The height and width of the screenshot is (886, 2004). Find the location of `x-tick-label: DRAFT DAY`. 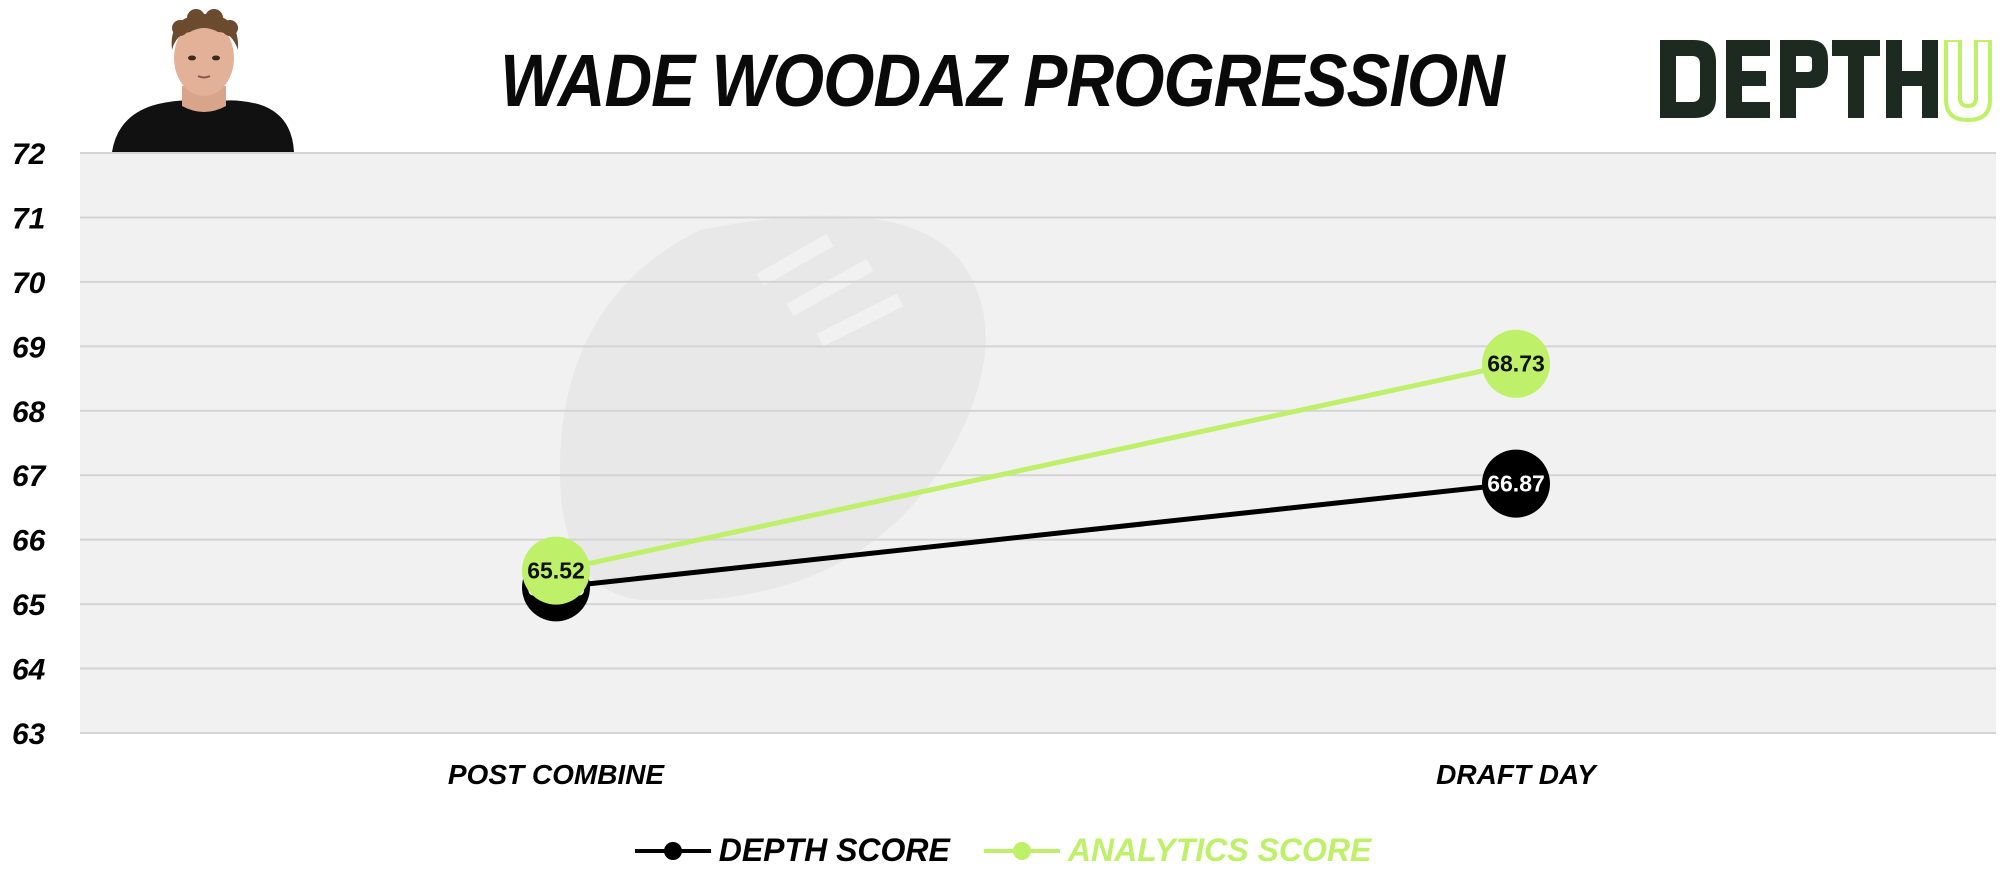

x-tick-label: DRAFT DAY is located at coordinates (1517, 774).